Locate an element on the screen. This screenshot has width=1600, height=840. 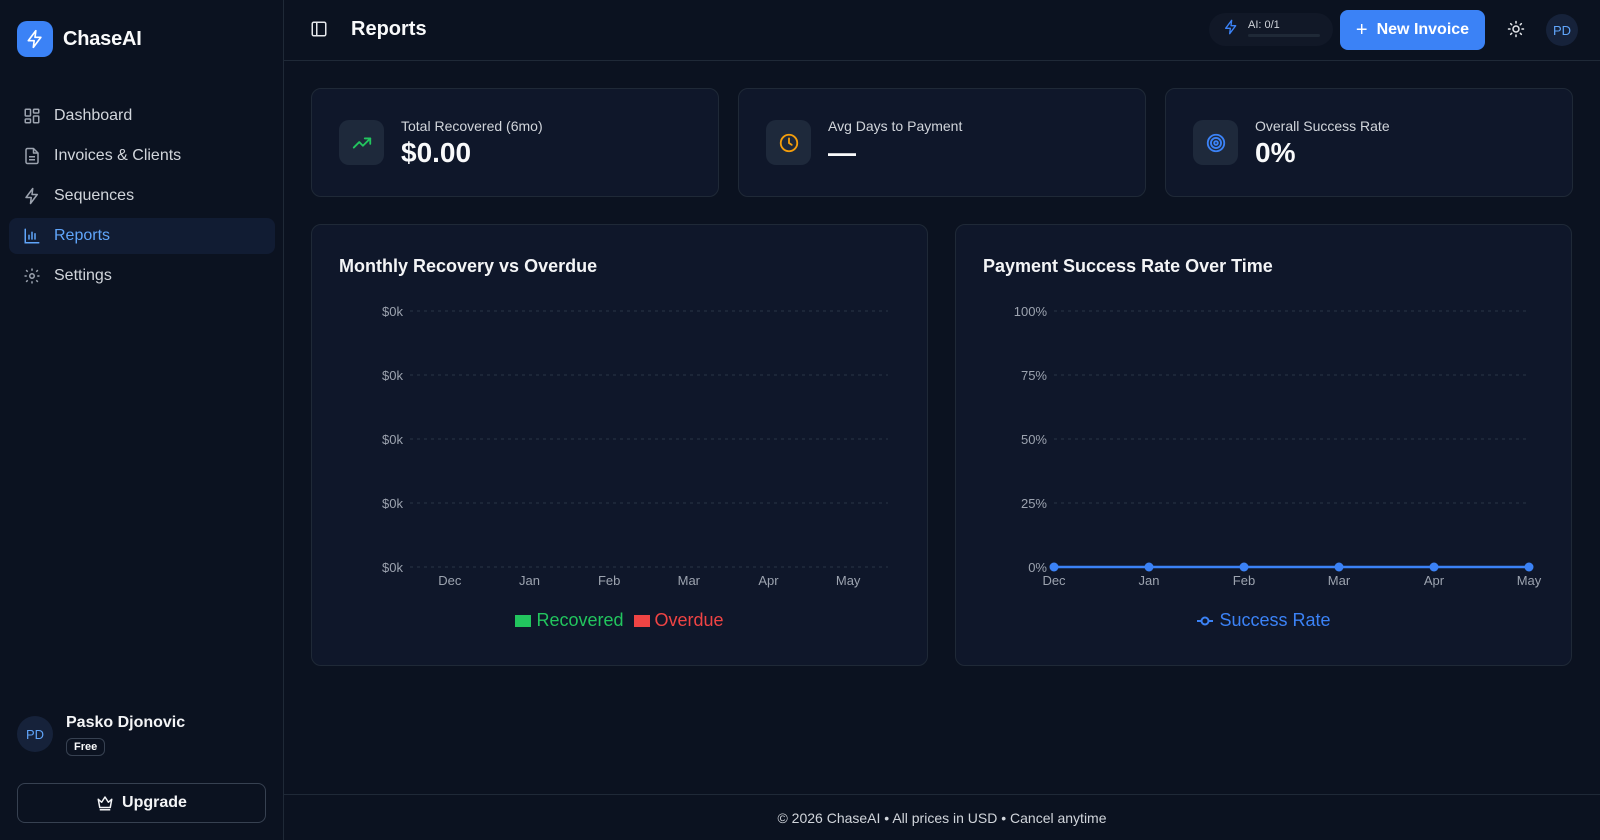
chart-title: Payment Success Rate Over Time is located at coordinates (1128, 266).